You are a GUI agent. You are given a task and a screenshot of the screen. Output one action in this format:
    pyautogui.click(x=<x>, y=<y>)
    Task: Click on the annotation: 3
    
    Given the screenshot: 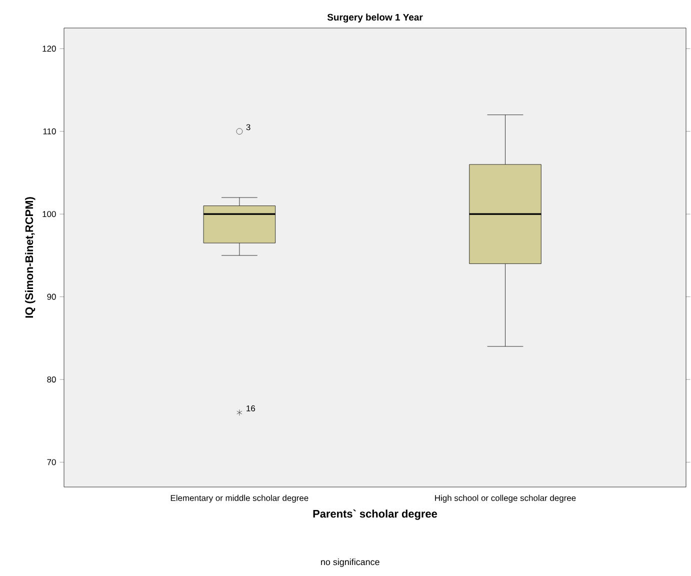 What is the action you would take?
    pyautogui.click(x=248, y=127)
    